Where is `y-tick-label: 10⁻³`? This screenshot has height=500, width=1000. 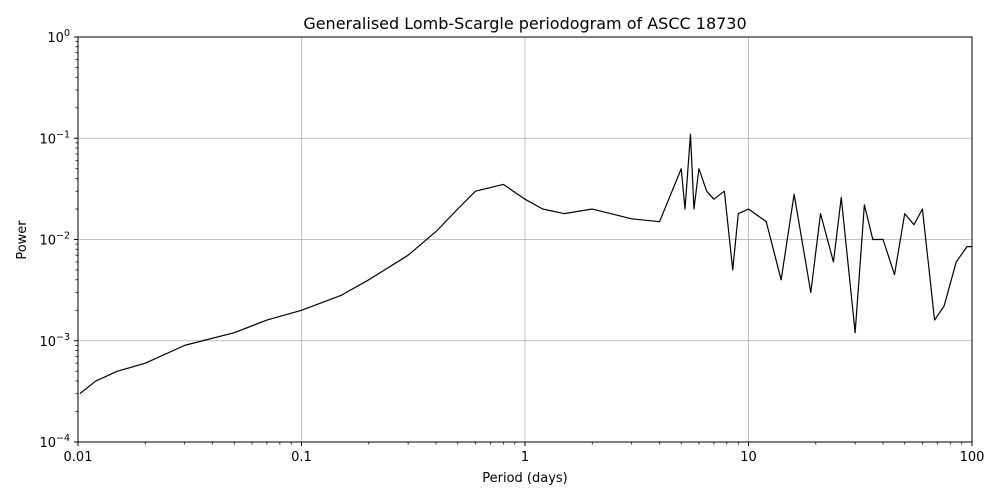
y-tick-label: 10⁻³ is located at coordinates (54, 341).